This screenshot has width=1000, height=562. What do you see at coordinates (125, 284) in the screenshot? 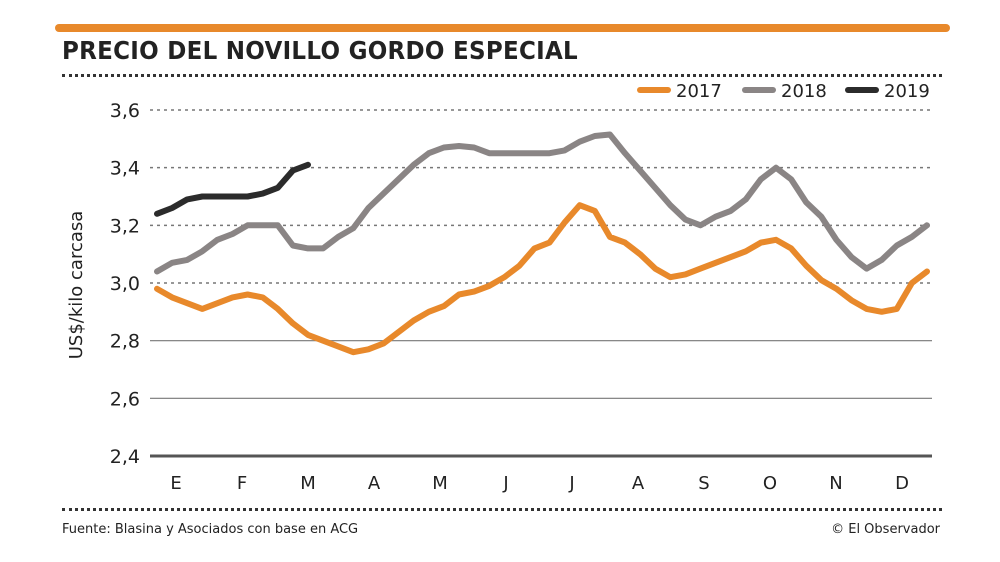
I see `y-tick-label: 3,0` at bounding box center [125, 284].